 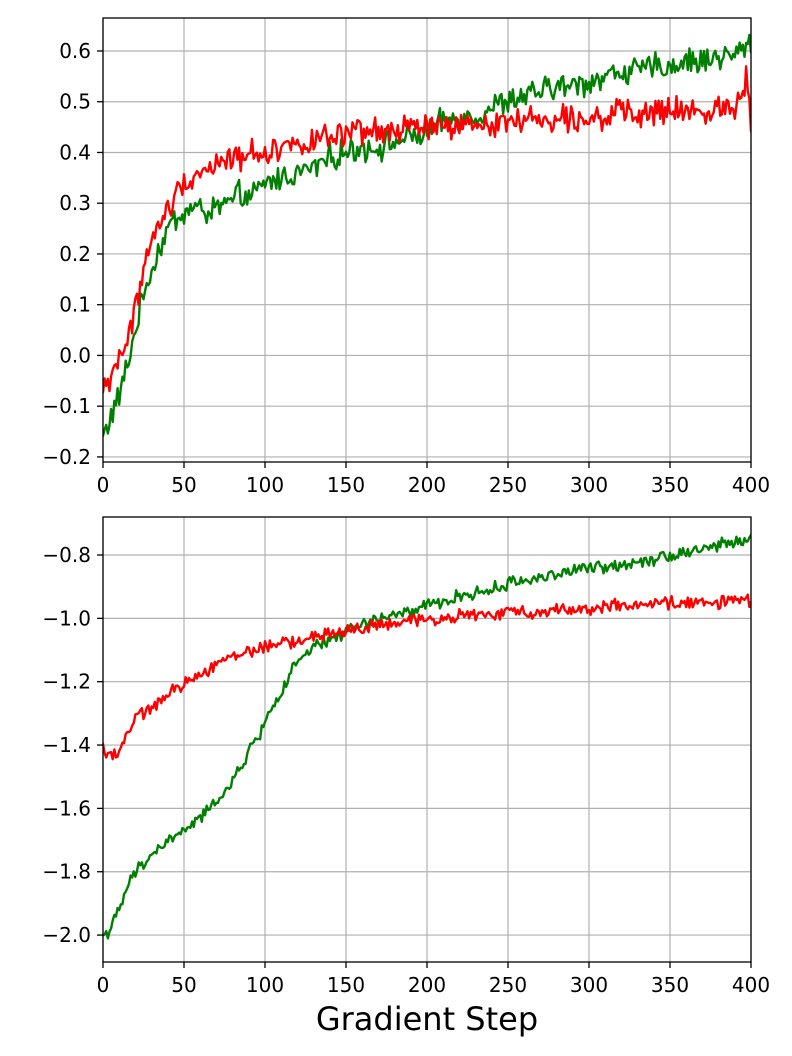 What do you see at coordinates (75, 51) in the screenshot?
I see `y-tick-label: 0.6` at bounding box center [75, 51].